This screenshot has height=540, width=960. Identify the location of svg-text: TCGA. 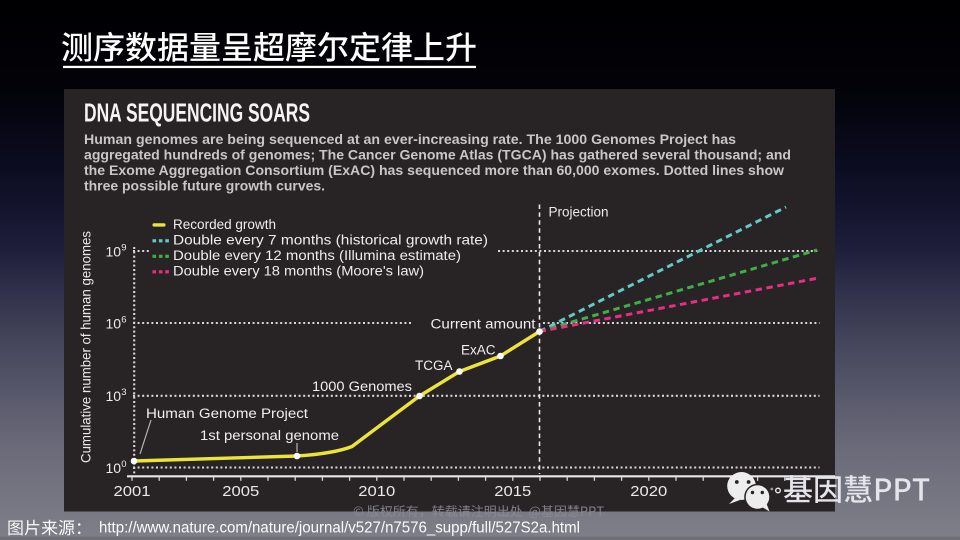
(434, 365).